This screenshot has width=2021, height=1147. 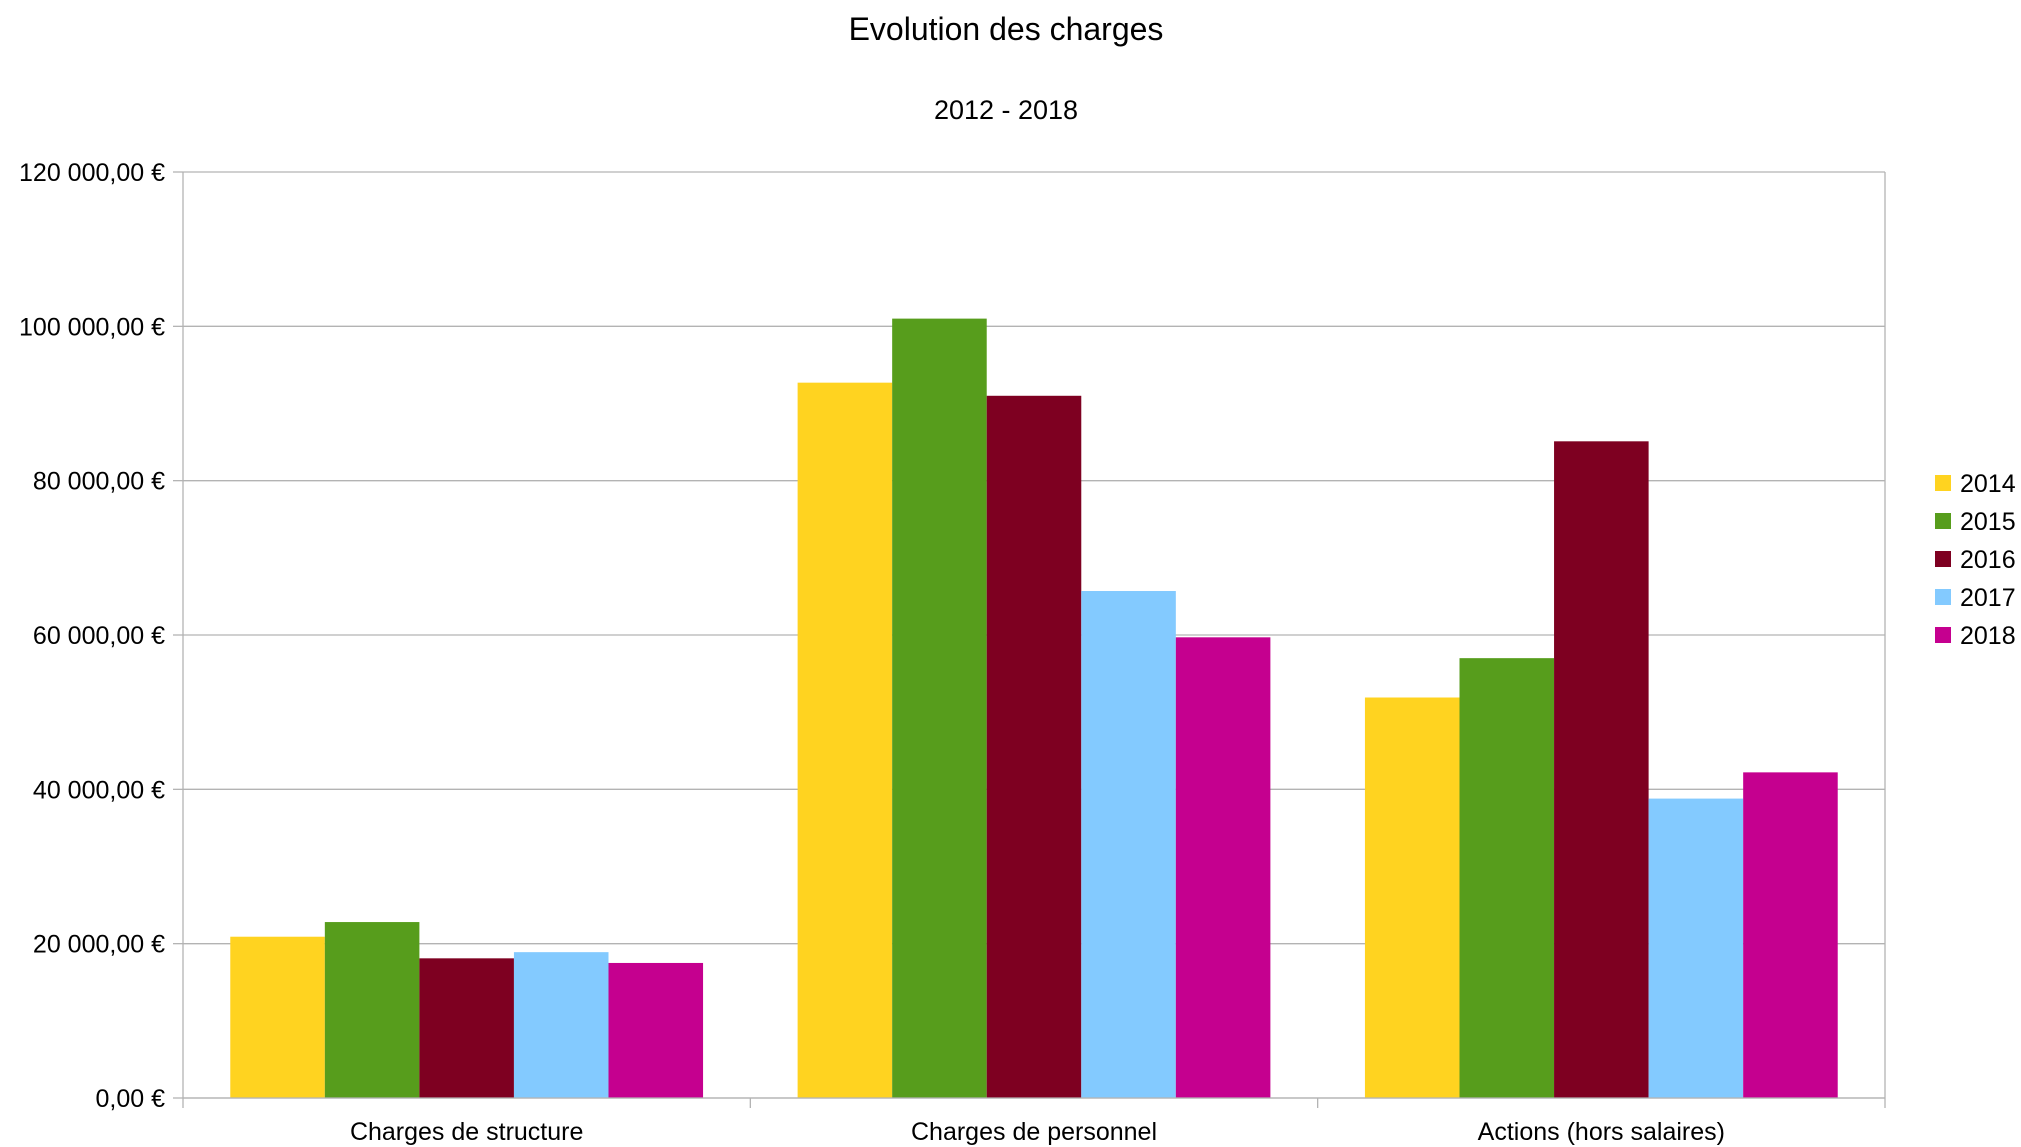 I want to click on legend-swatch-2018, so click(x=1943, y=635).